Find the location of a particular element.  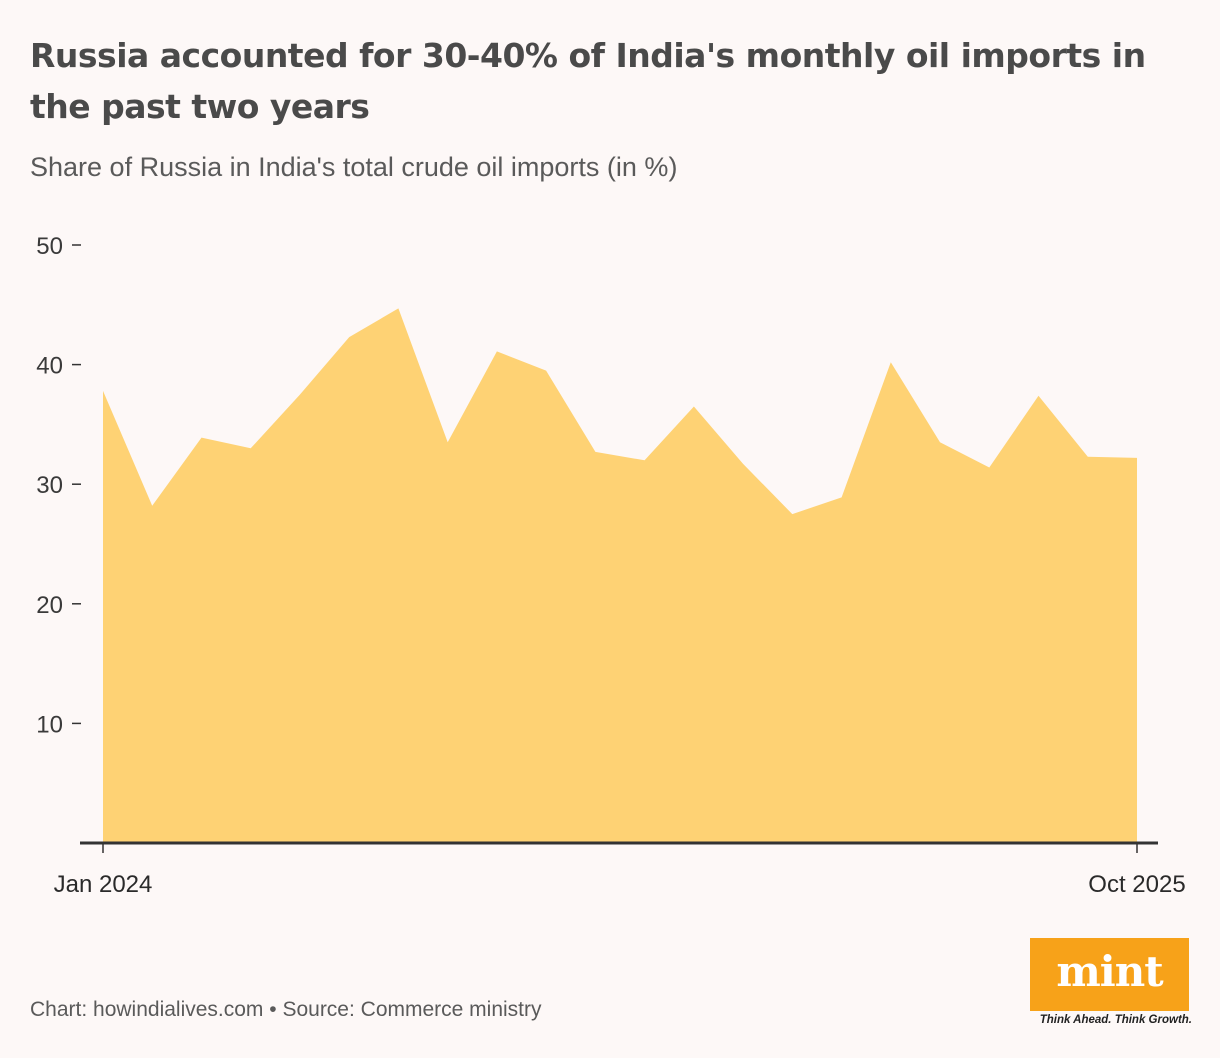

x-tick-label: Jan 2024 is located at coordinates (103, 884).